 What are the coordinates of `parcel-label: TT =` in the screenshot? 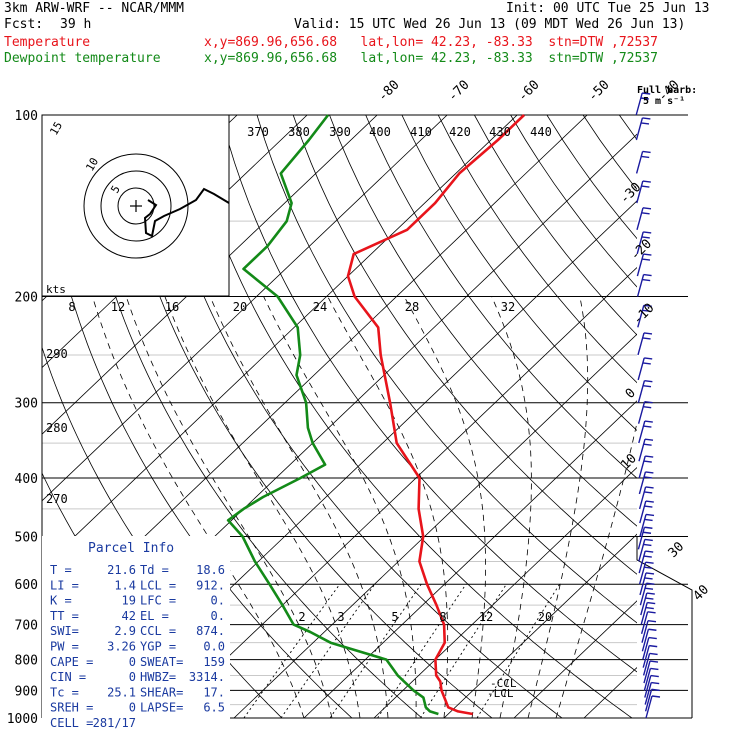 It's located at (64, 616).